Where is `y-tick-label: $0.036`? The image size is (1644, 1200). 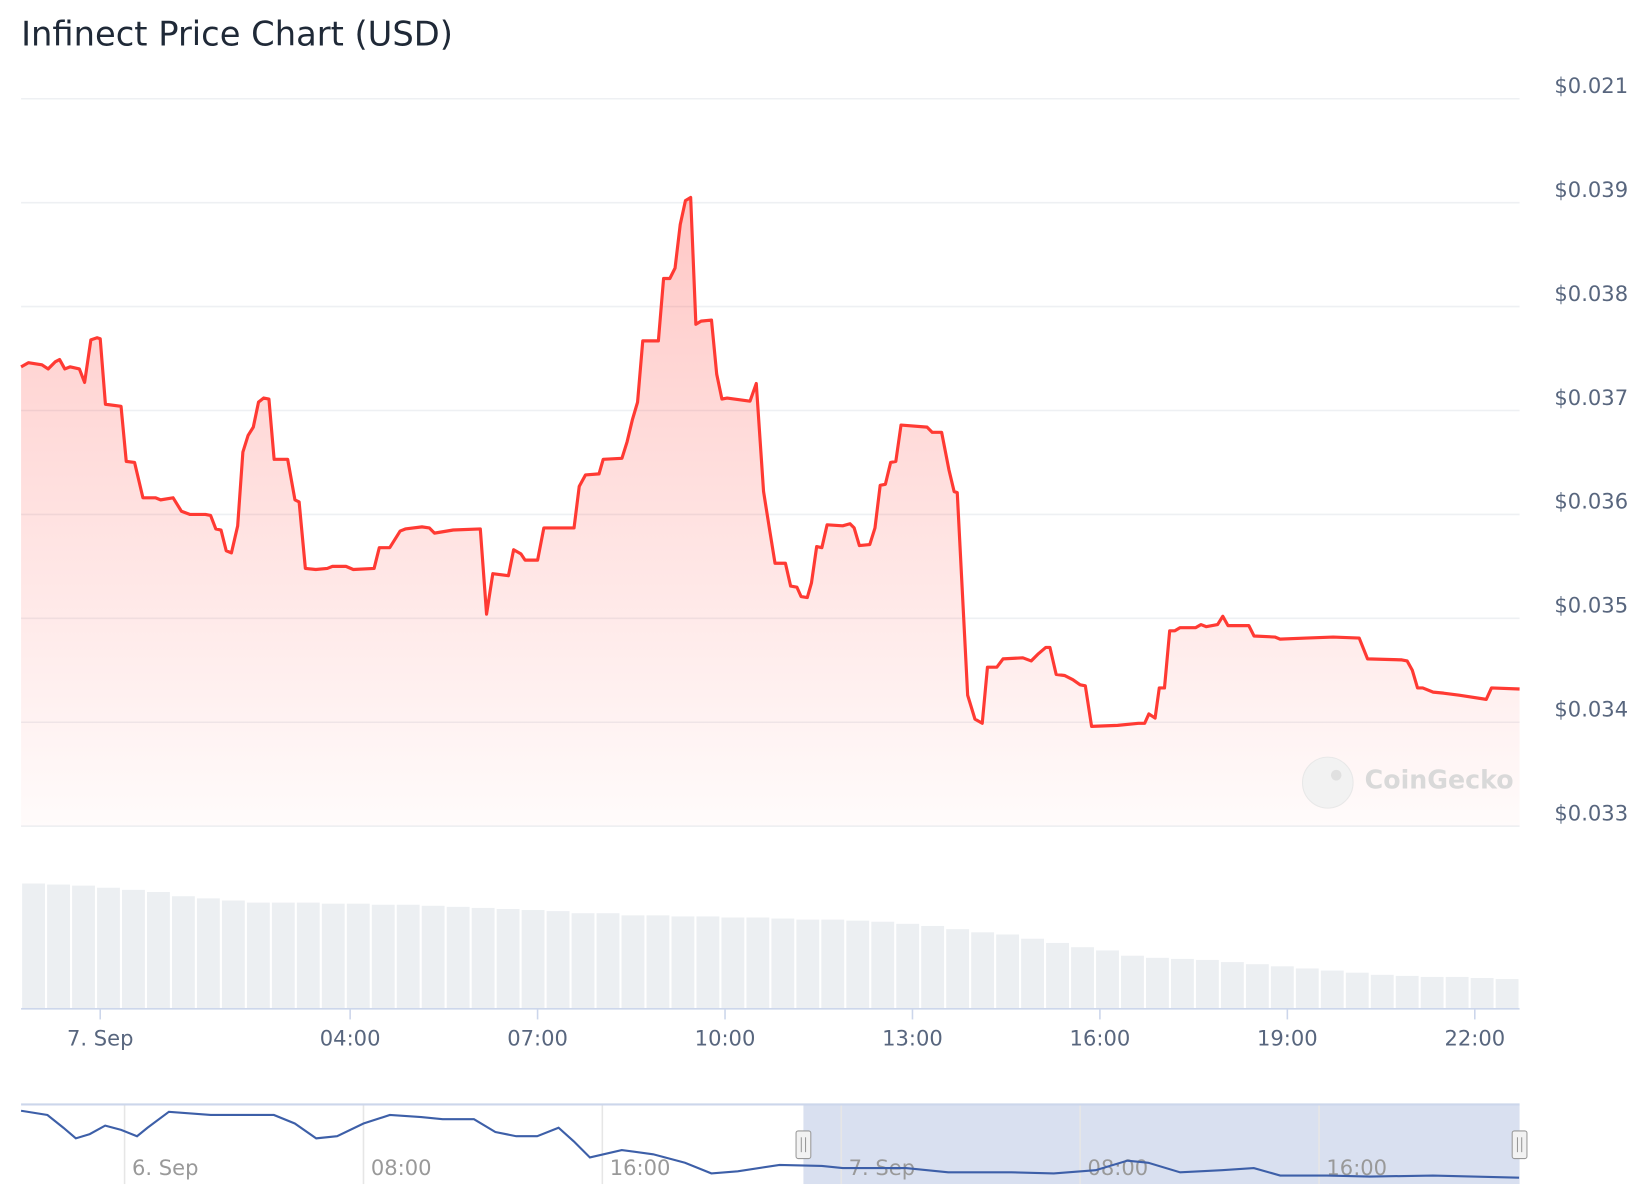 y-tick-label: $0.036 is located at coordinates (1591, 501).